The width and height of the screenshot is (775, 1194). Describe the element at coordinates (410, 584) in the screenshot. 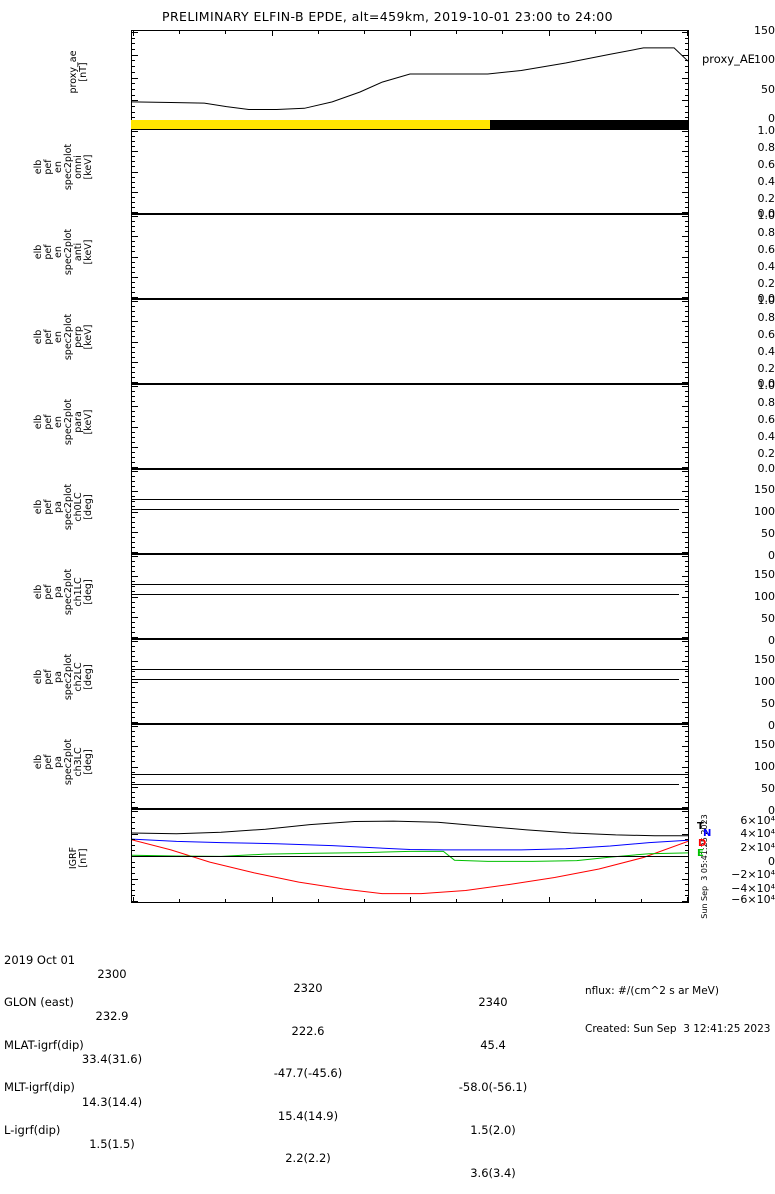

I see `pa-ch1lc-line-upper` at that location.